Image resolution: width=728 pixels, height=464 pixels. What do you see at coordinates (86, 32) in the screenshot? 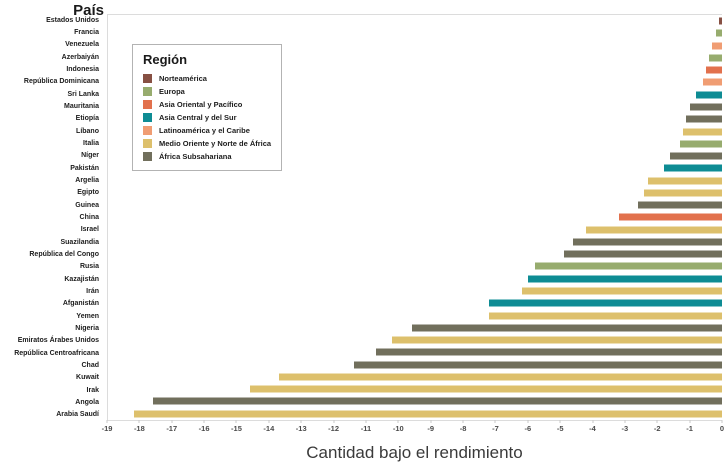
I see `country-label: Francia` at bounding box center [86, 32].